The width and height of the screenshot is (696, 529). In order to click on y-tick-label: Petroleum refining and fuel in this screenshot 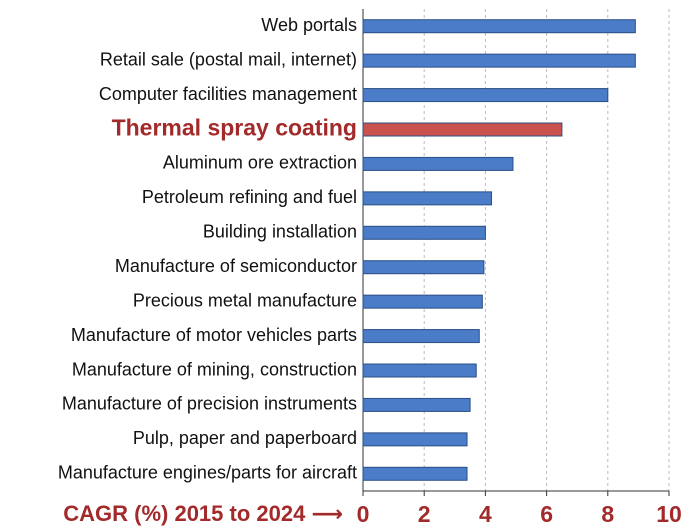, I will do `click(249, 197)`.